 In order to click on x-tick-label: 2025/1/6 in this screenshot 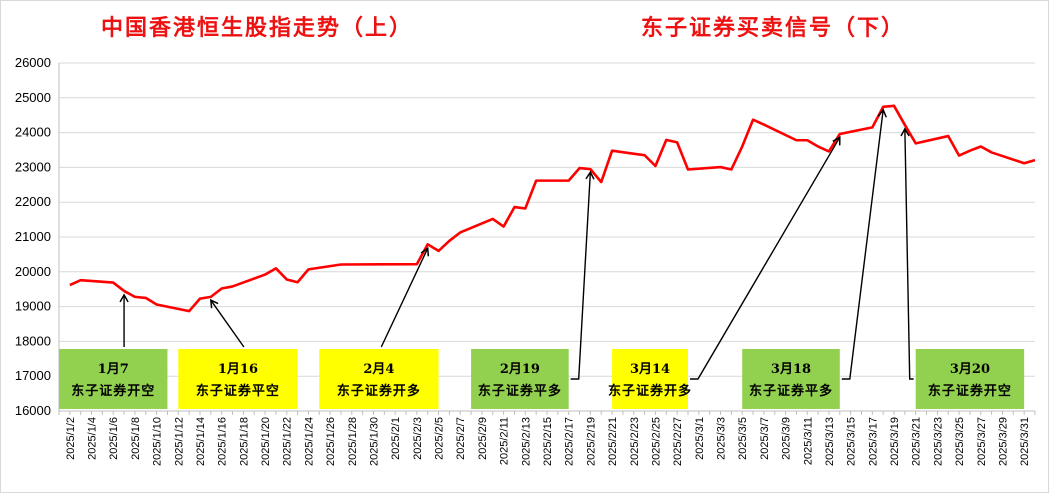, I will do `click(114, 438)`.